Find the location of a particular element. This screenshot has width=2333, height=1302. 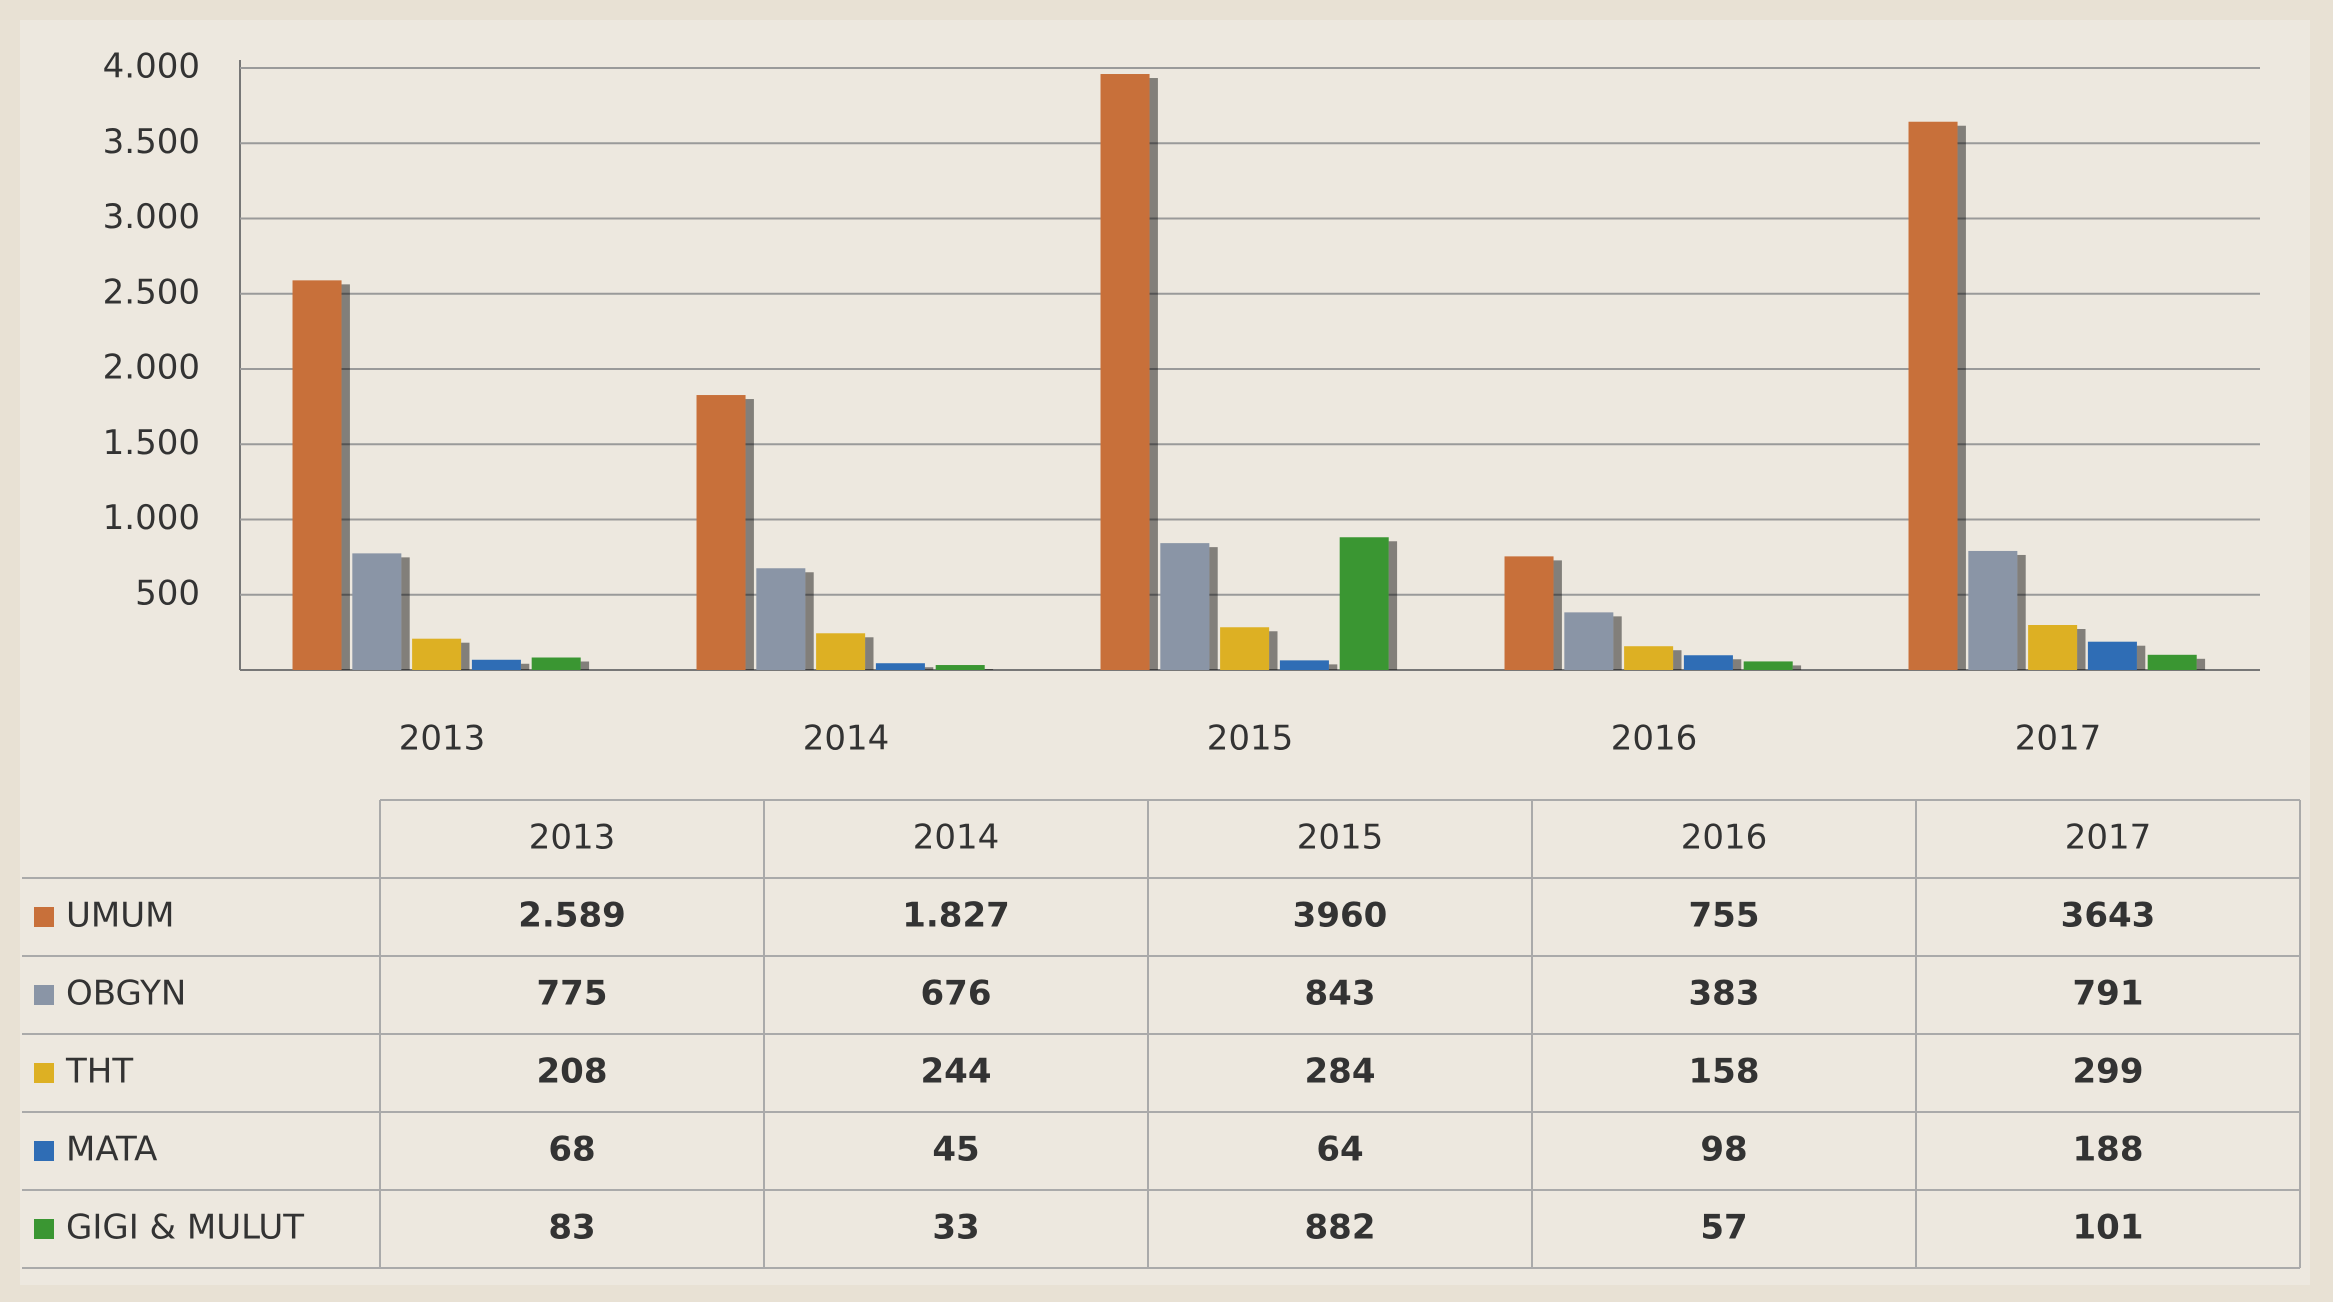

table-header: 2013 is located at coordinates (572, 838).